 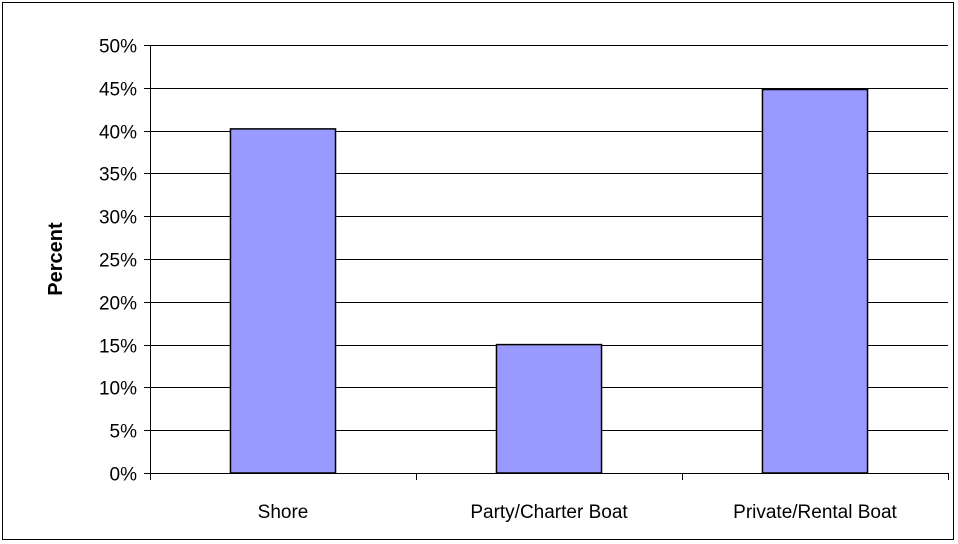 What do you see at coordinates (118, 389) in the screenshot?
I see `y-tick-label: 10%` at bounding box center [118, 389].